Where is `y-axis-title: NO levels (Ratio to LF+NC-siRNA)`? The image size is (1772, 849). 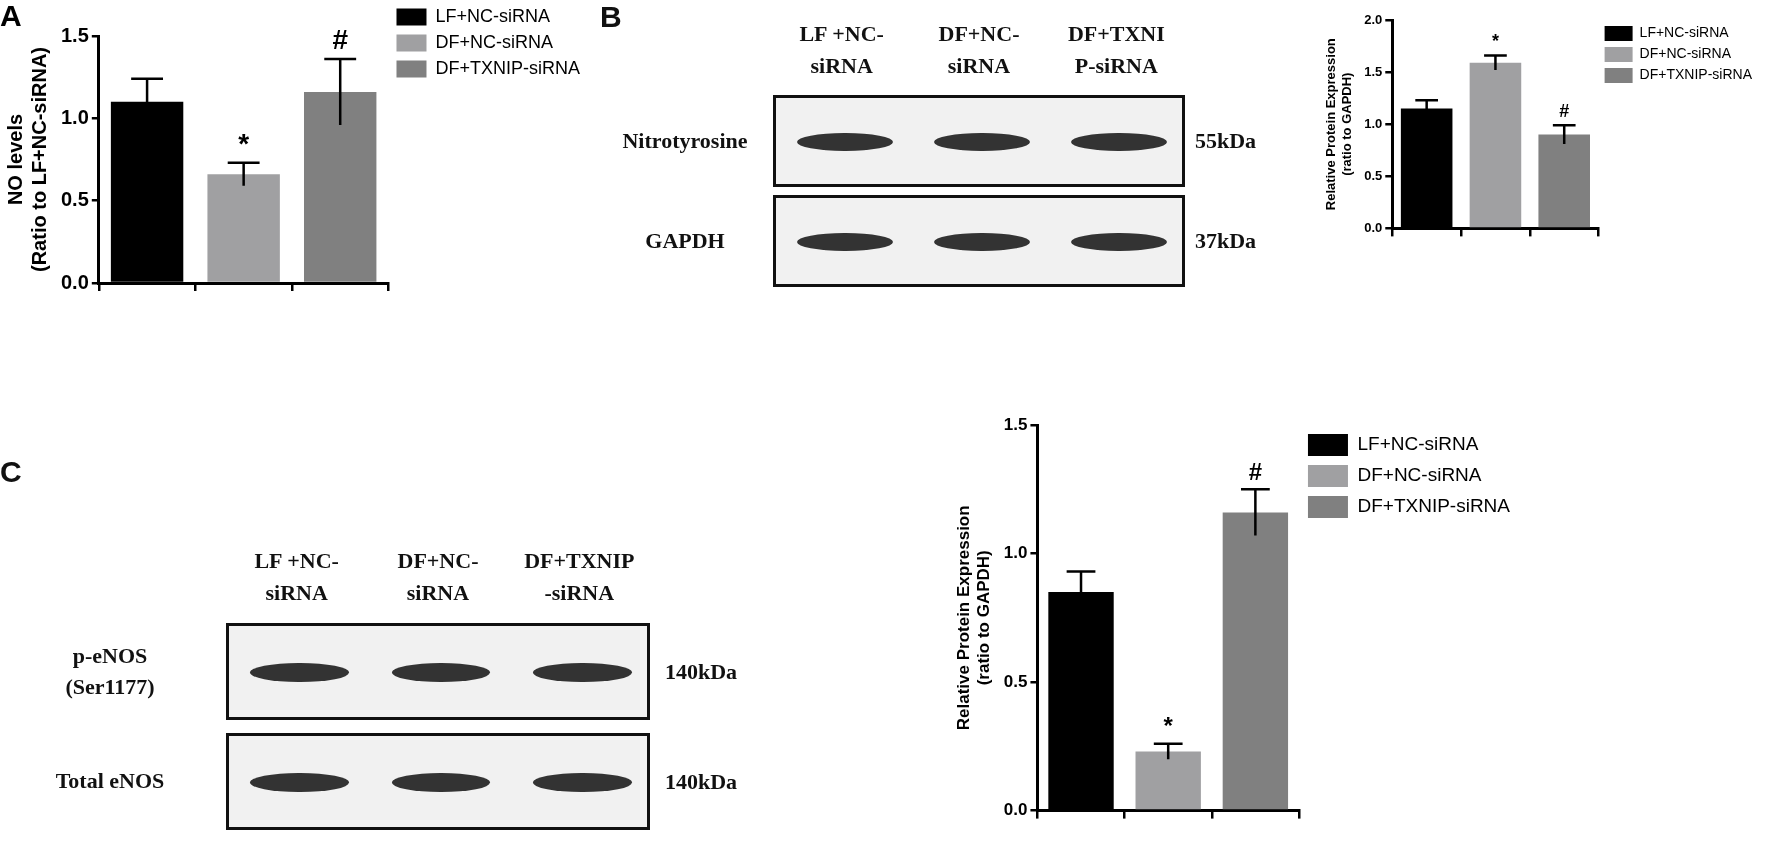 y-axis-title: NO levels (Ratio to LF+NC-siRNA) is located at coordinates (26, 159).